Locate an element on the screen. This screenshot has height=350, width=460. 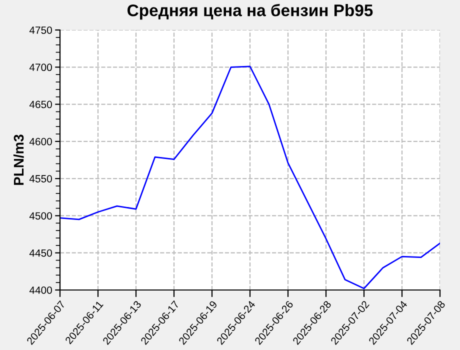
y-tick-label: 4450 is located at coordinates (40, 253).